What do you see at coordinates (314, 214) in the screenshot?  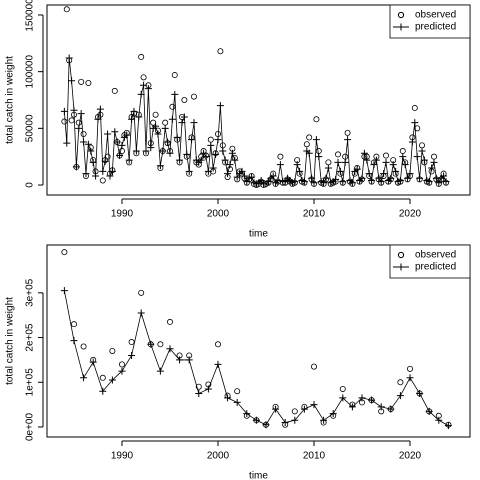 I see `x-tick-label: 2010` at bounding box center [314, 214].